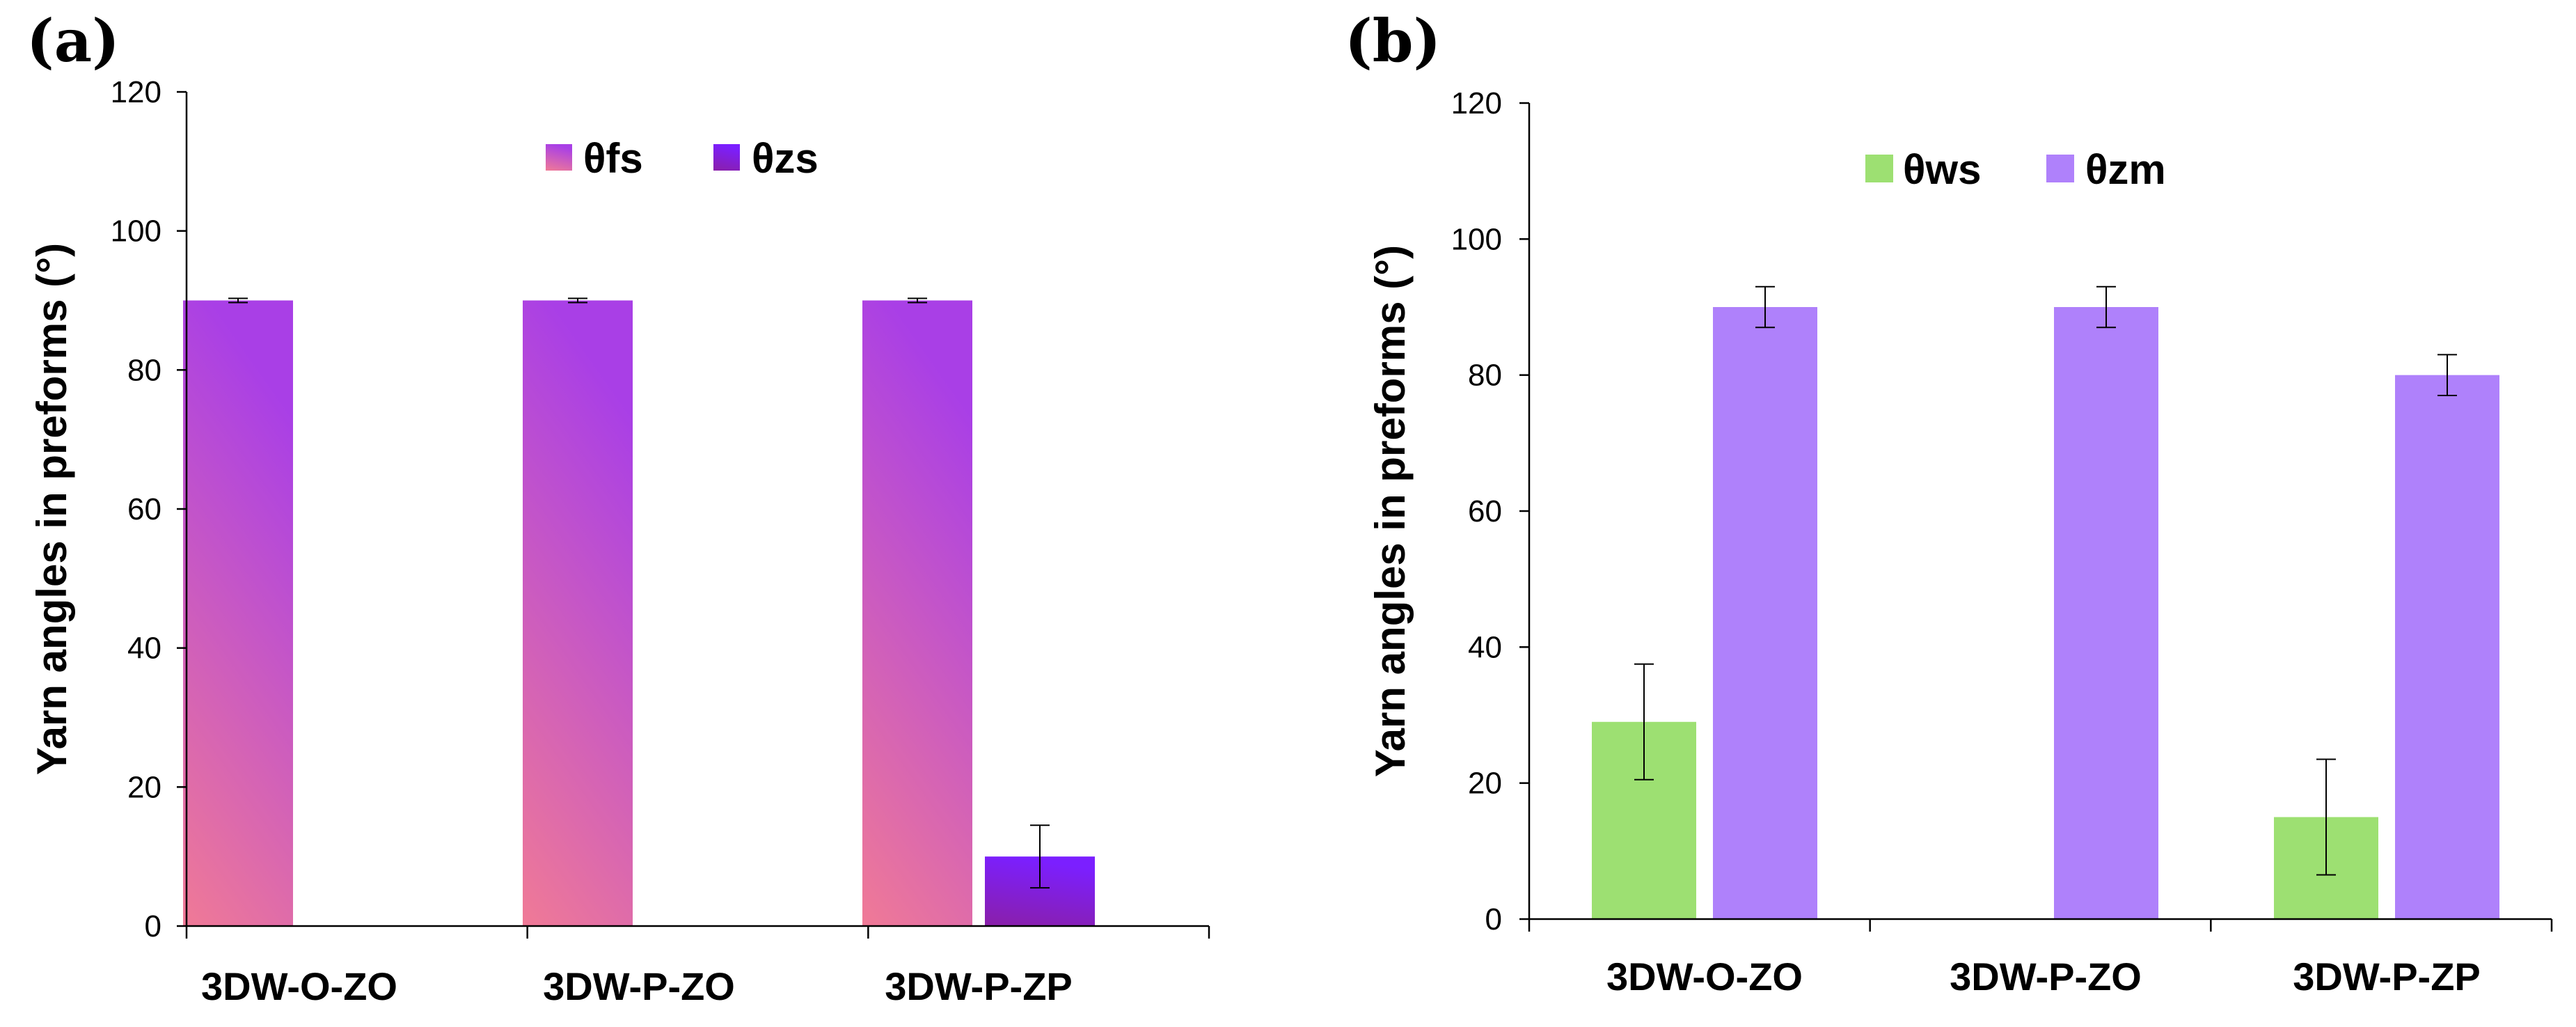 The width and height of the screenshot is (2576, 1027). What do you see at coordinates (2125, 169) in the screenshot?
I see `legend-label-θzm: θzm` at bounding box center [2125, 169].